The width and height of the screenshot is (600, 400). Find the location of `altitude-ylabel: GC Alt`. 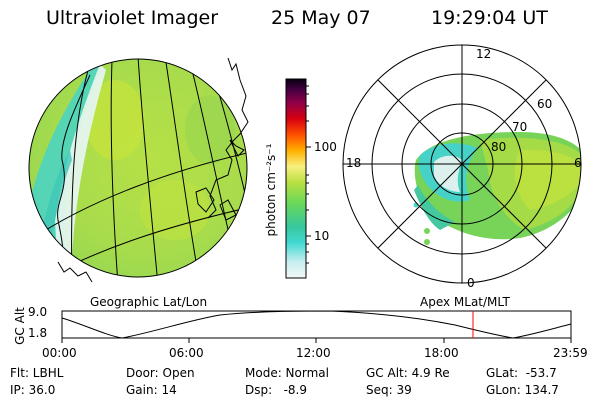

altitude-ylabel: GC Alt is located at coordinates (20, 326).